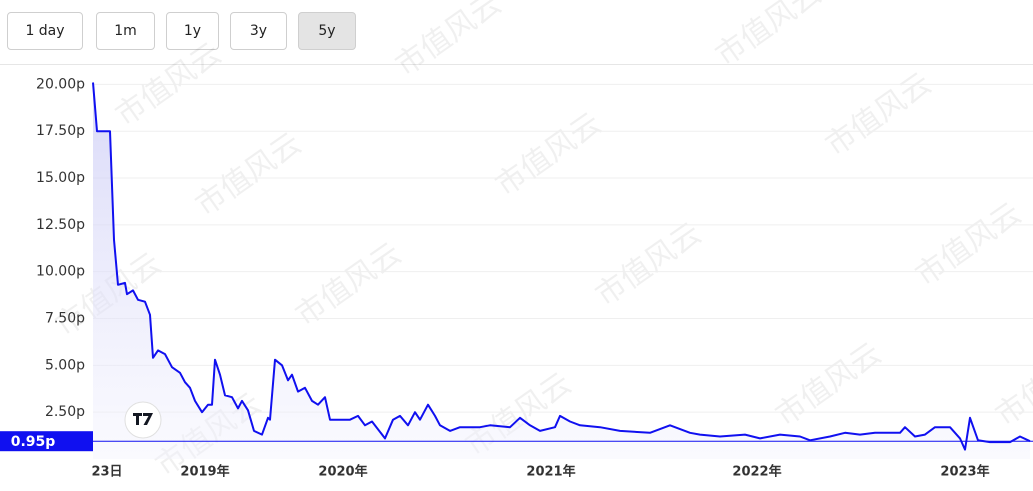 This screenshot has height=491, width=1033. I want to click on y-tick-label: 2.50p, so click(65, 412).